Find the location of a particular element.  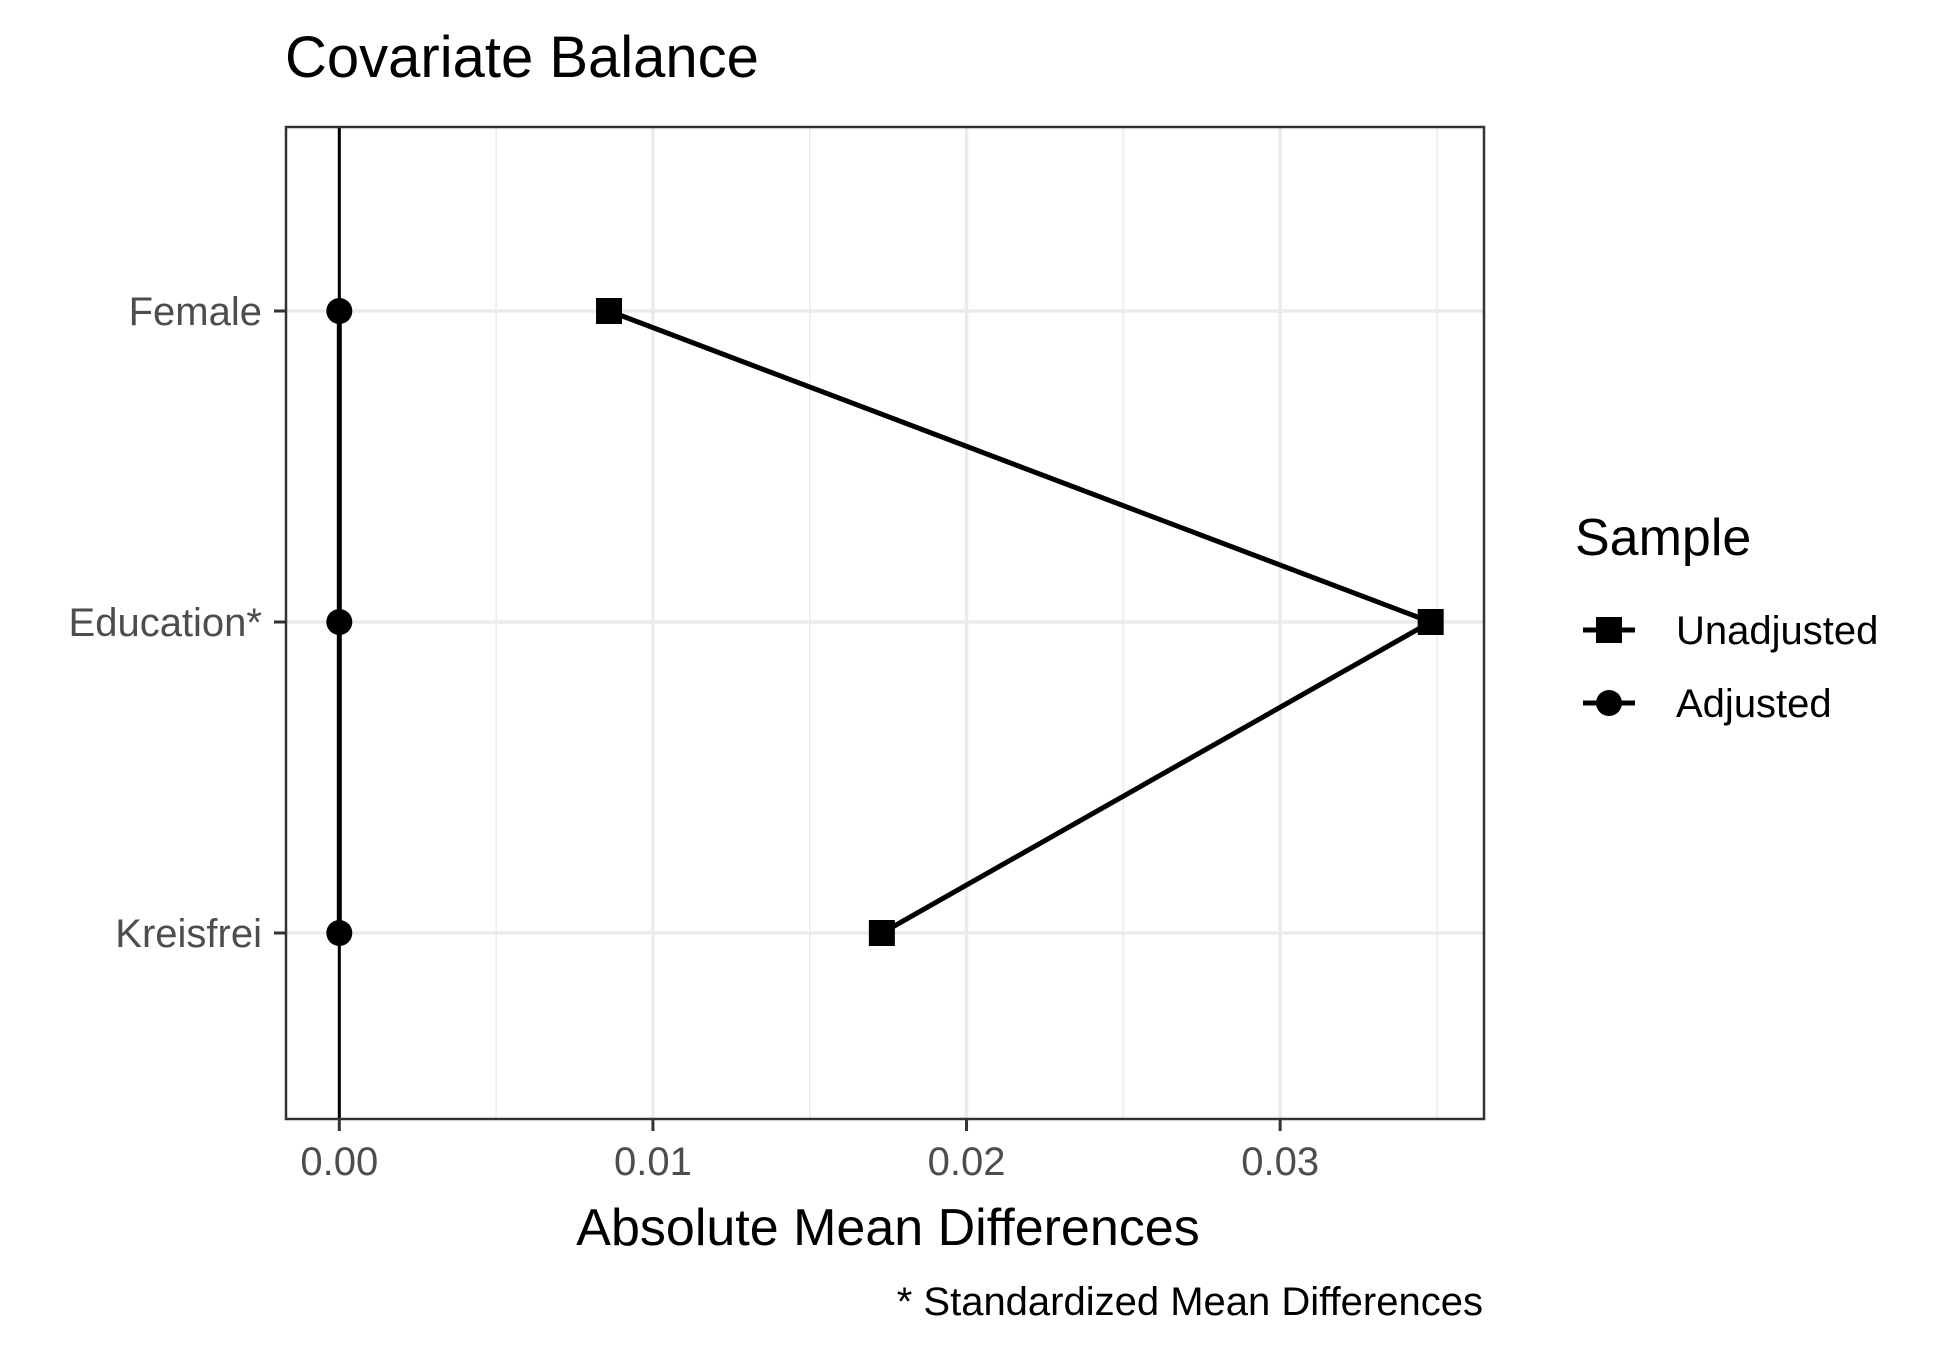

x-tick-label-2: 0.02 is located at coordinates (967, 1162).